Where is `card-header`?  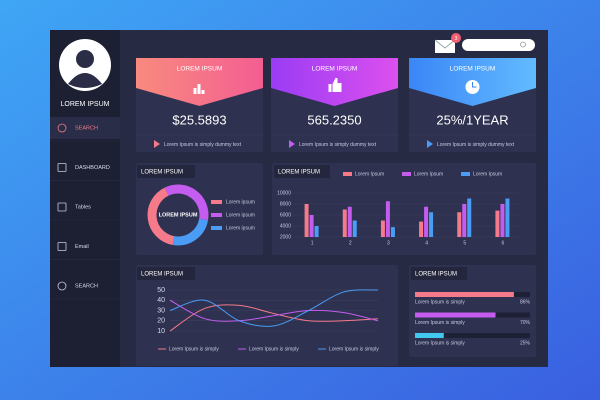 card-header is located at coordinates (199, 82).